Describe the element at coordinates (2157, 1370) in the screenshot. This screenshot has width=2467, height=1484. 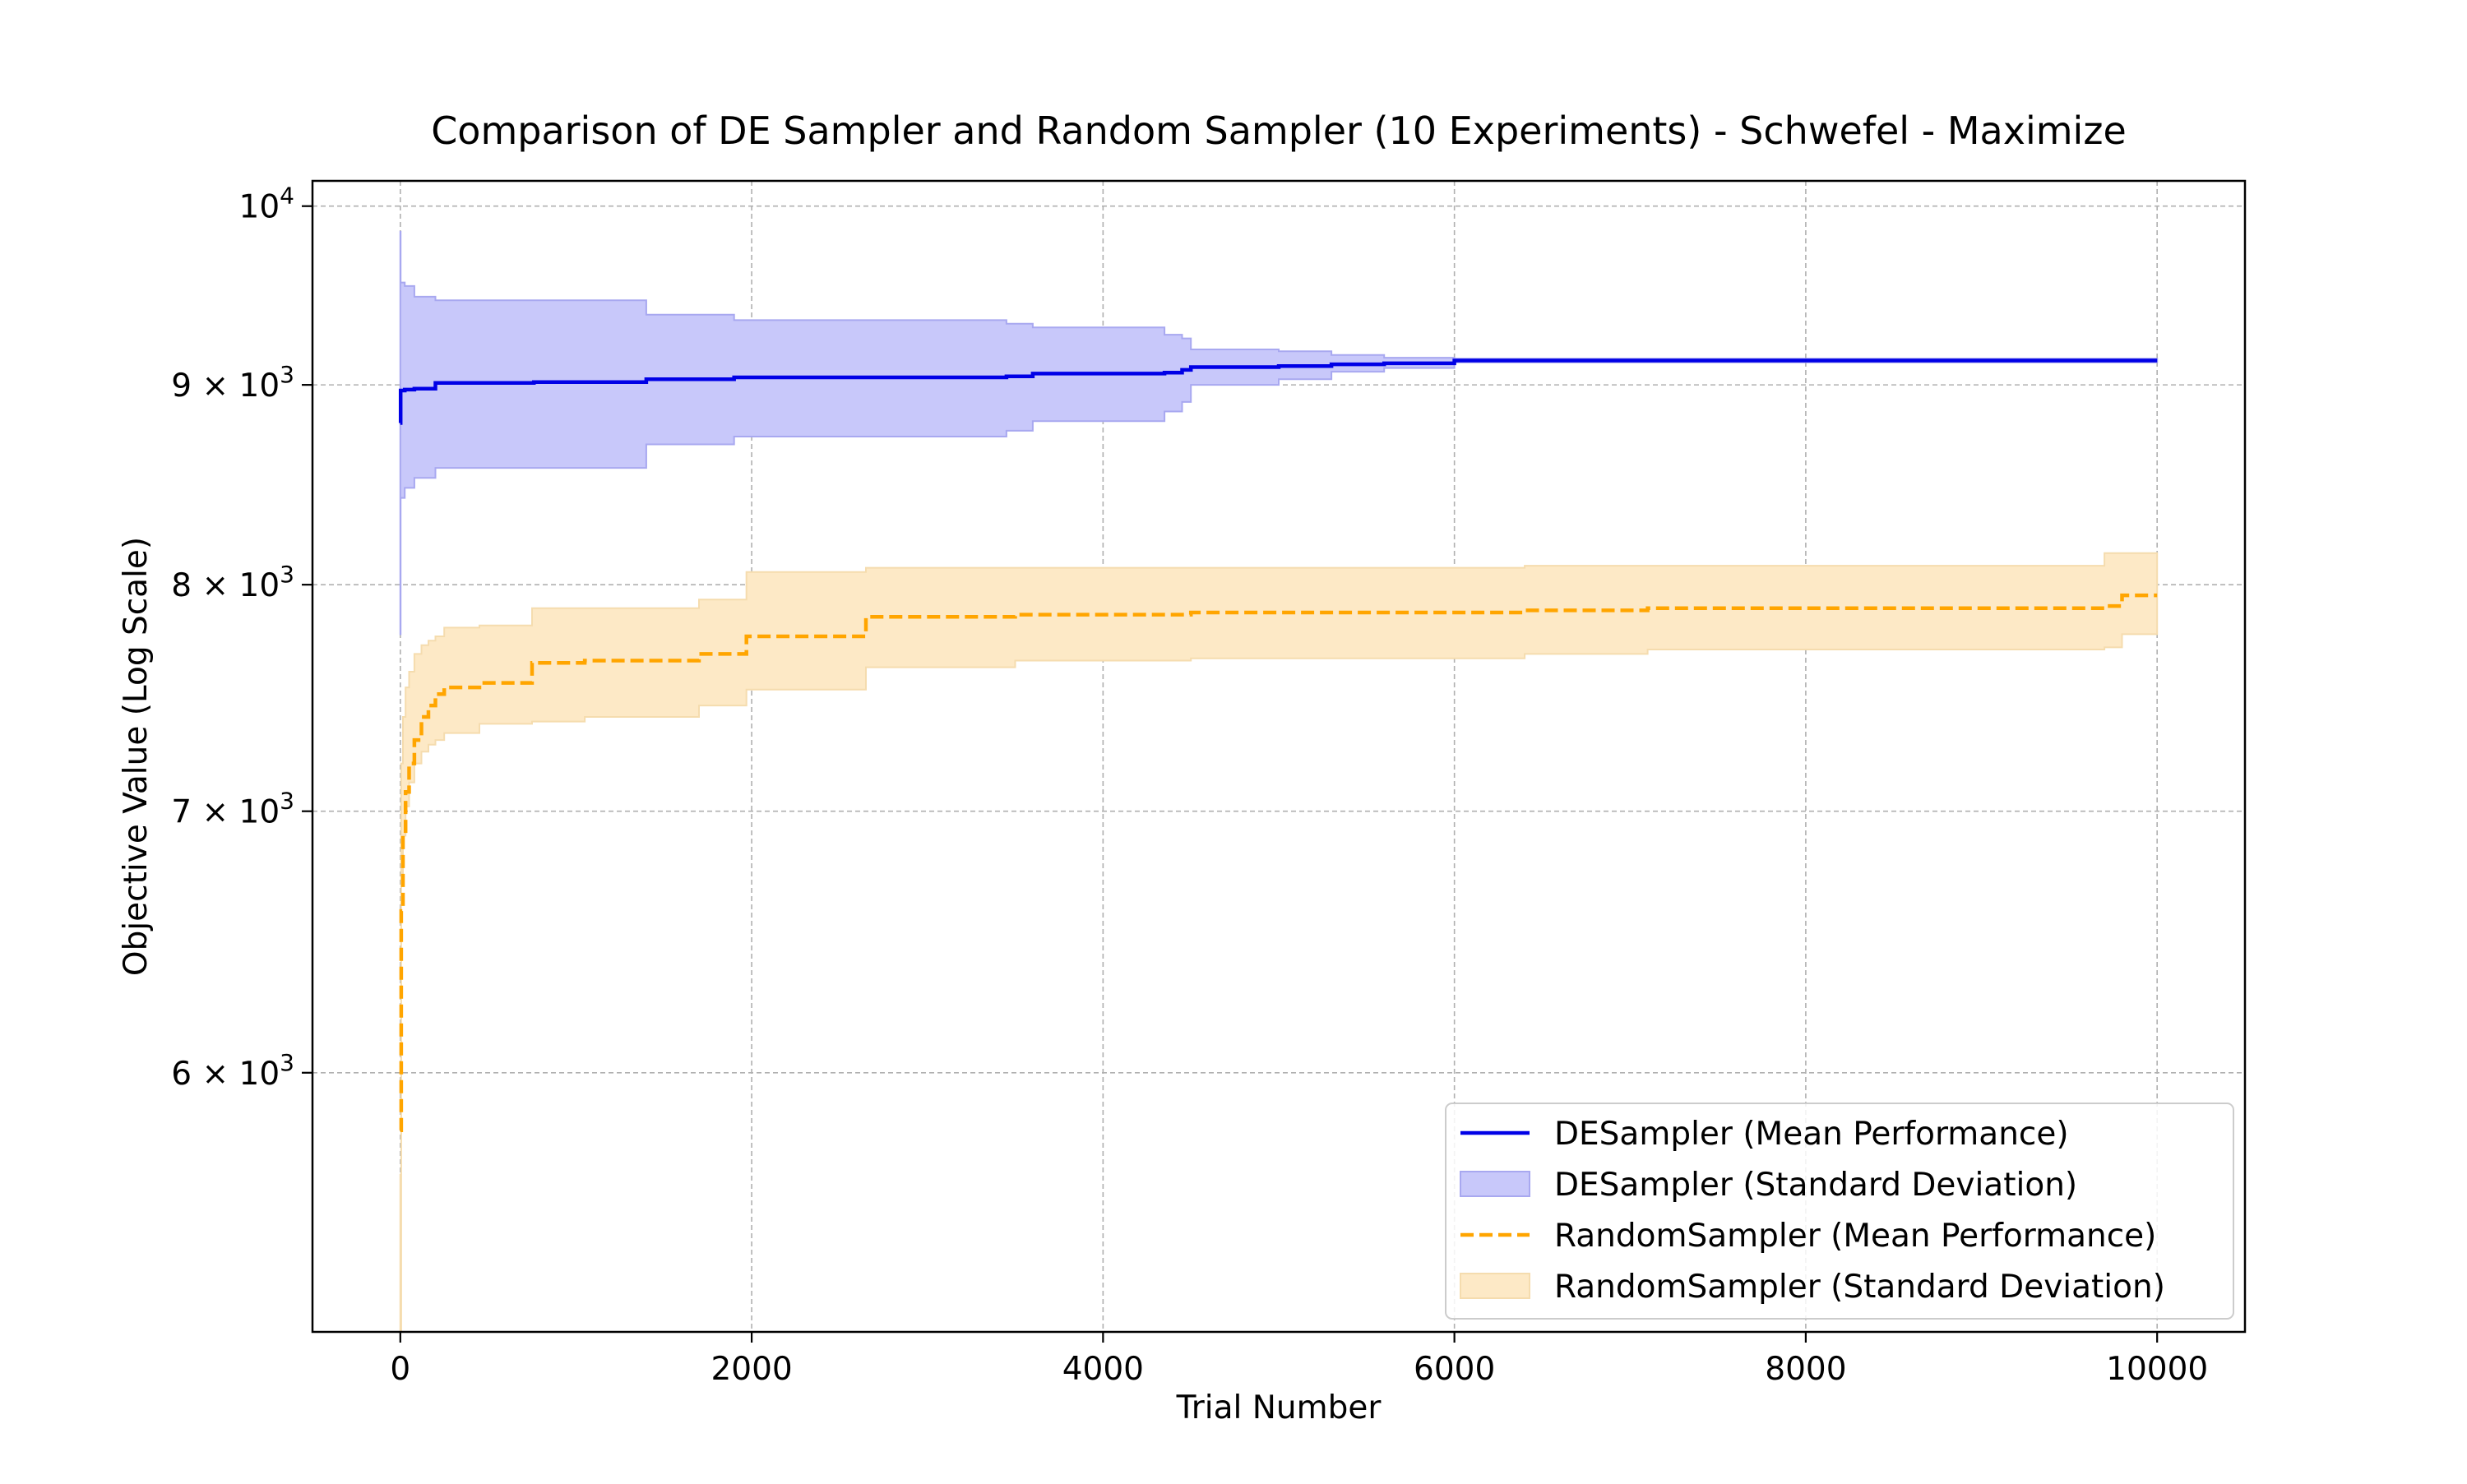
I see `x-tick-label: 10000` at that location.